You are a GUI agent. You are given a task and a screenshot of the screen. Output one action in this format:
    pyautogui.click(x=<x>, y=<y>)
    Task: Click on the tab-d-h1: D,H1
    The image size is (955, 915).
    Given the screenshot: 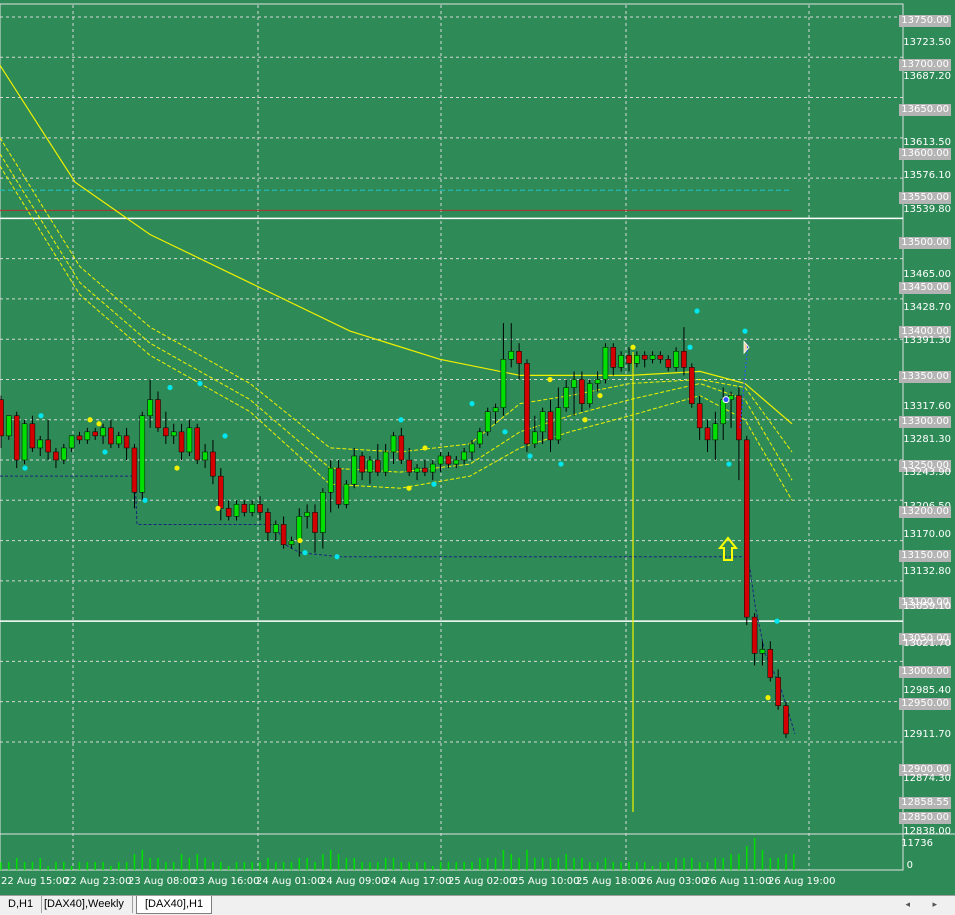 What is the action you would take?
    pyautogui.click(x=21, y=904)
    